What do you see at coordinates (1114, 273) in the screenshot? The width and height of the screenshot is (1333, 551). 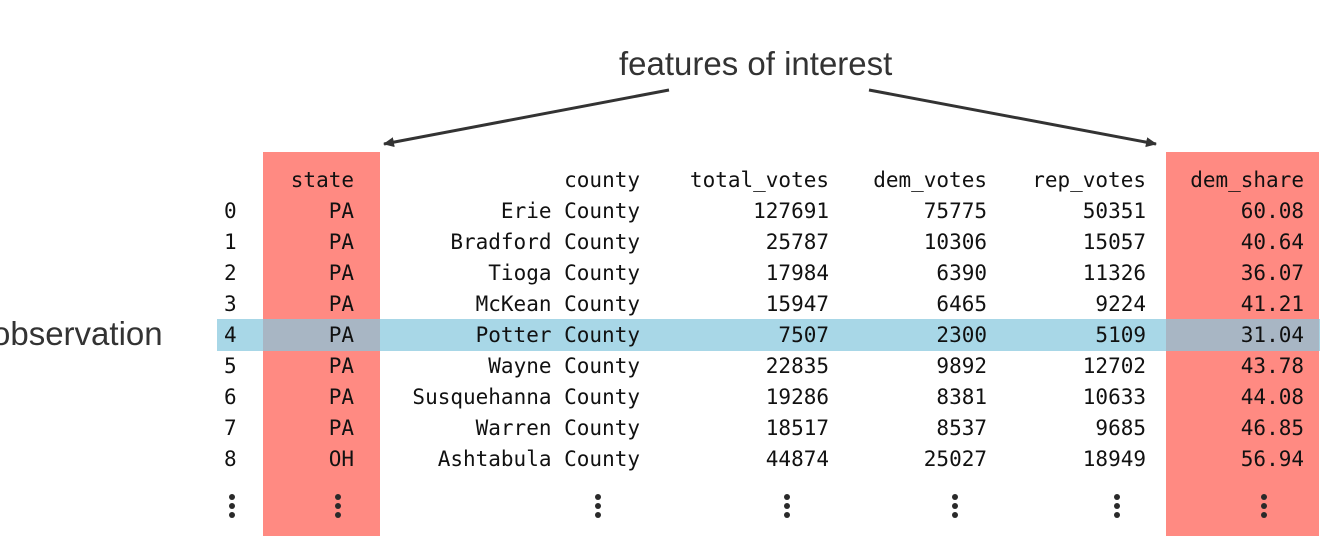 I see `cell-rep-votes: 11326` at bounding box center [1114, 273].